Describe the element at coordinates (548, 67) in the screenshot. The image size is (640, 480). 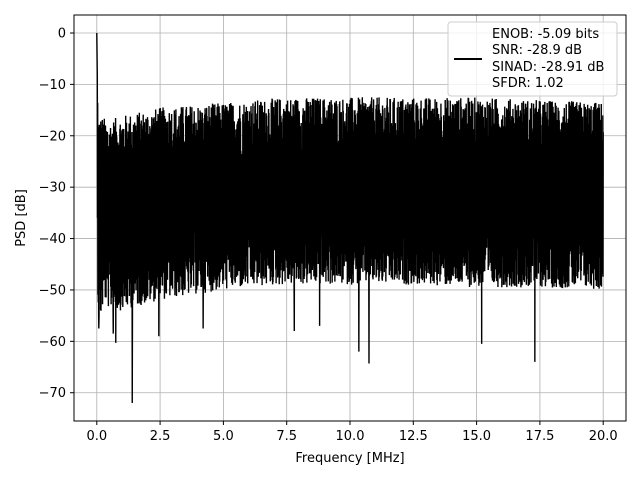
I see `legend-entry-sinad: SINAD: -28.91 dB` at that location.